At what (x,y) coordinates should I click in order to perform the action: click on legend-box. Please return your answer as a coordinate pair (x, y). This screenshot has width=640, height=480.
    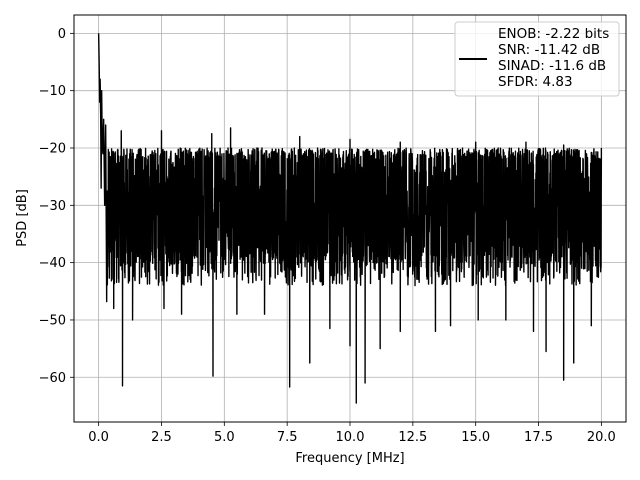
    Looking at the image, I should click on (537, 59).